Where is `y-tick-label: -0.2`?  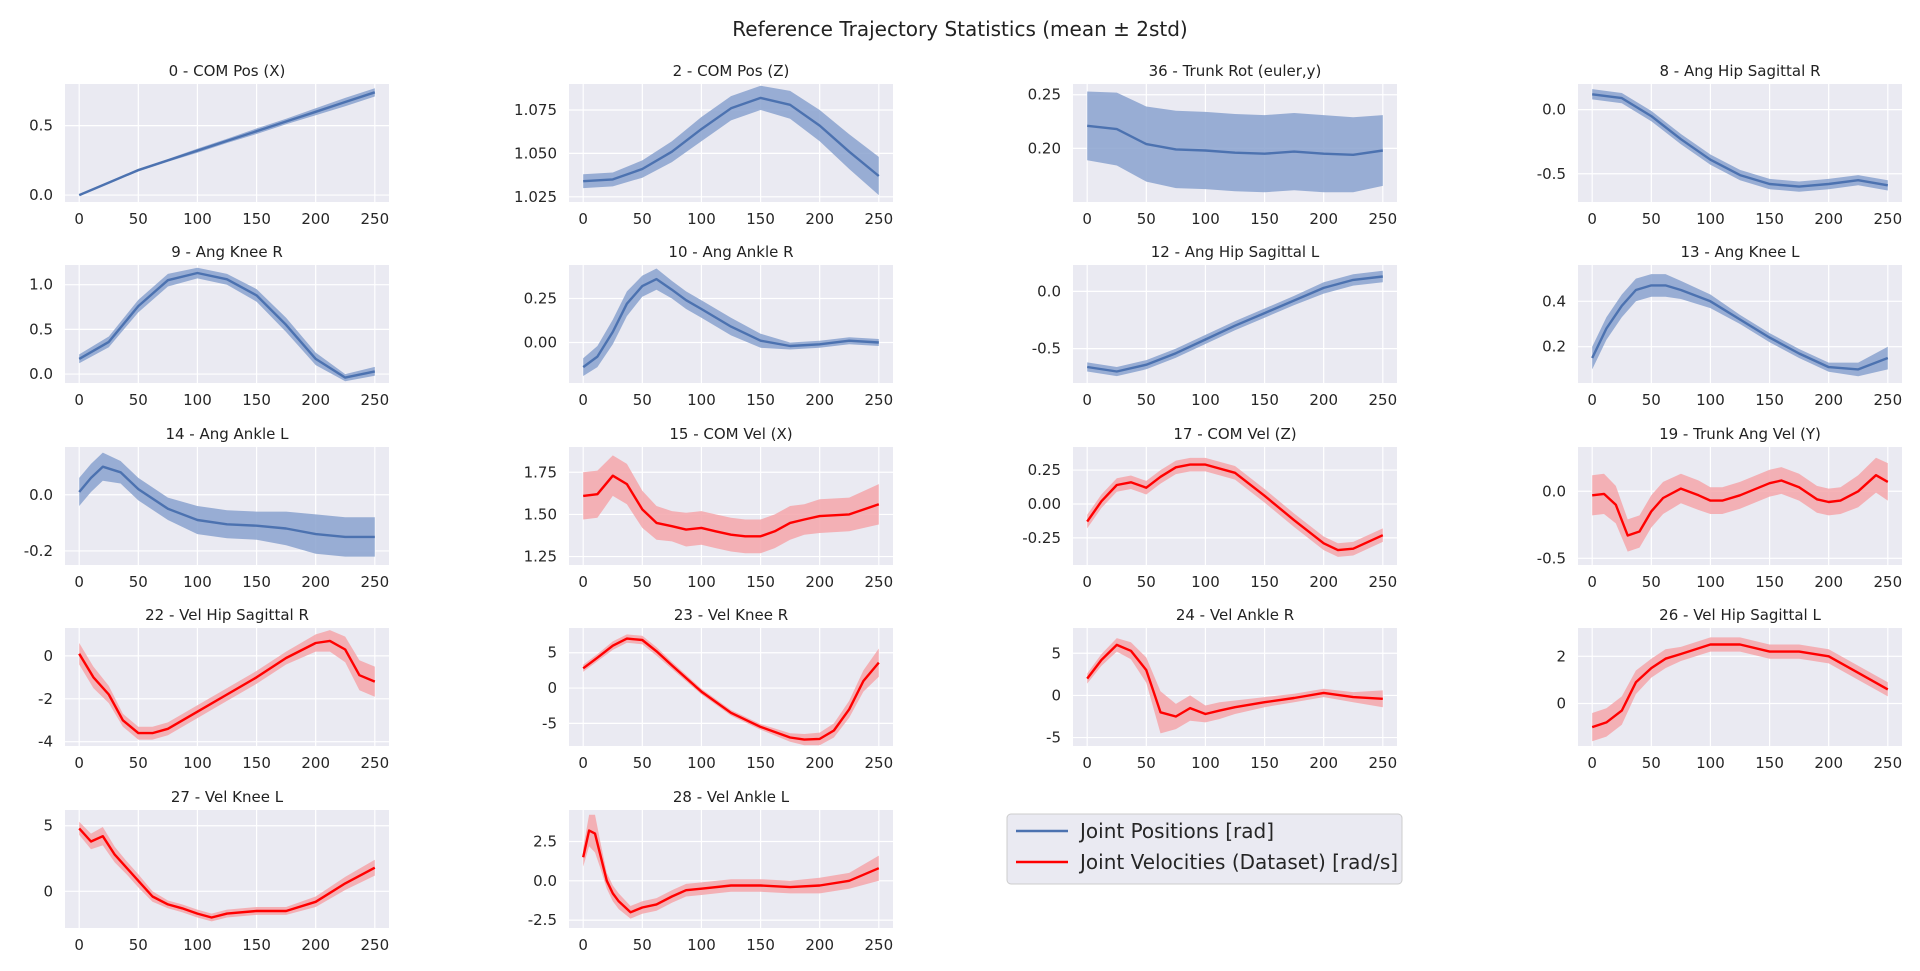 y-tick-label: -0.2 is located at coordinates (38, 551).